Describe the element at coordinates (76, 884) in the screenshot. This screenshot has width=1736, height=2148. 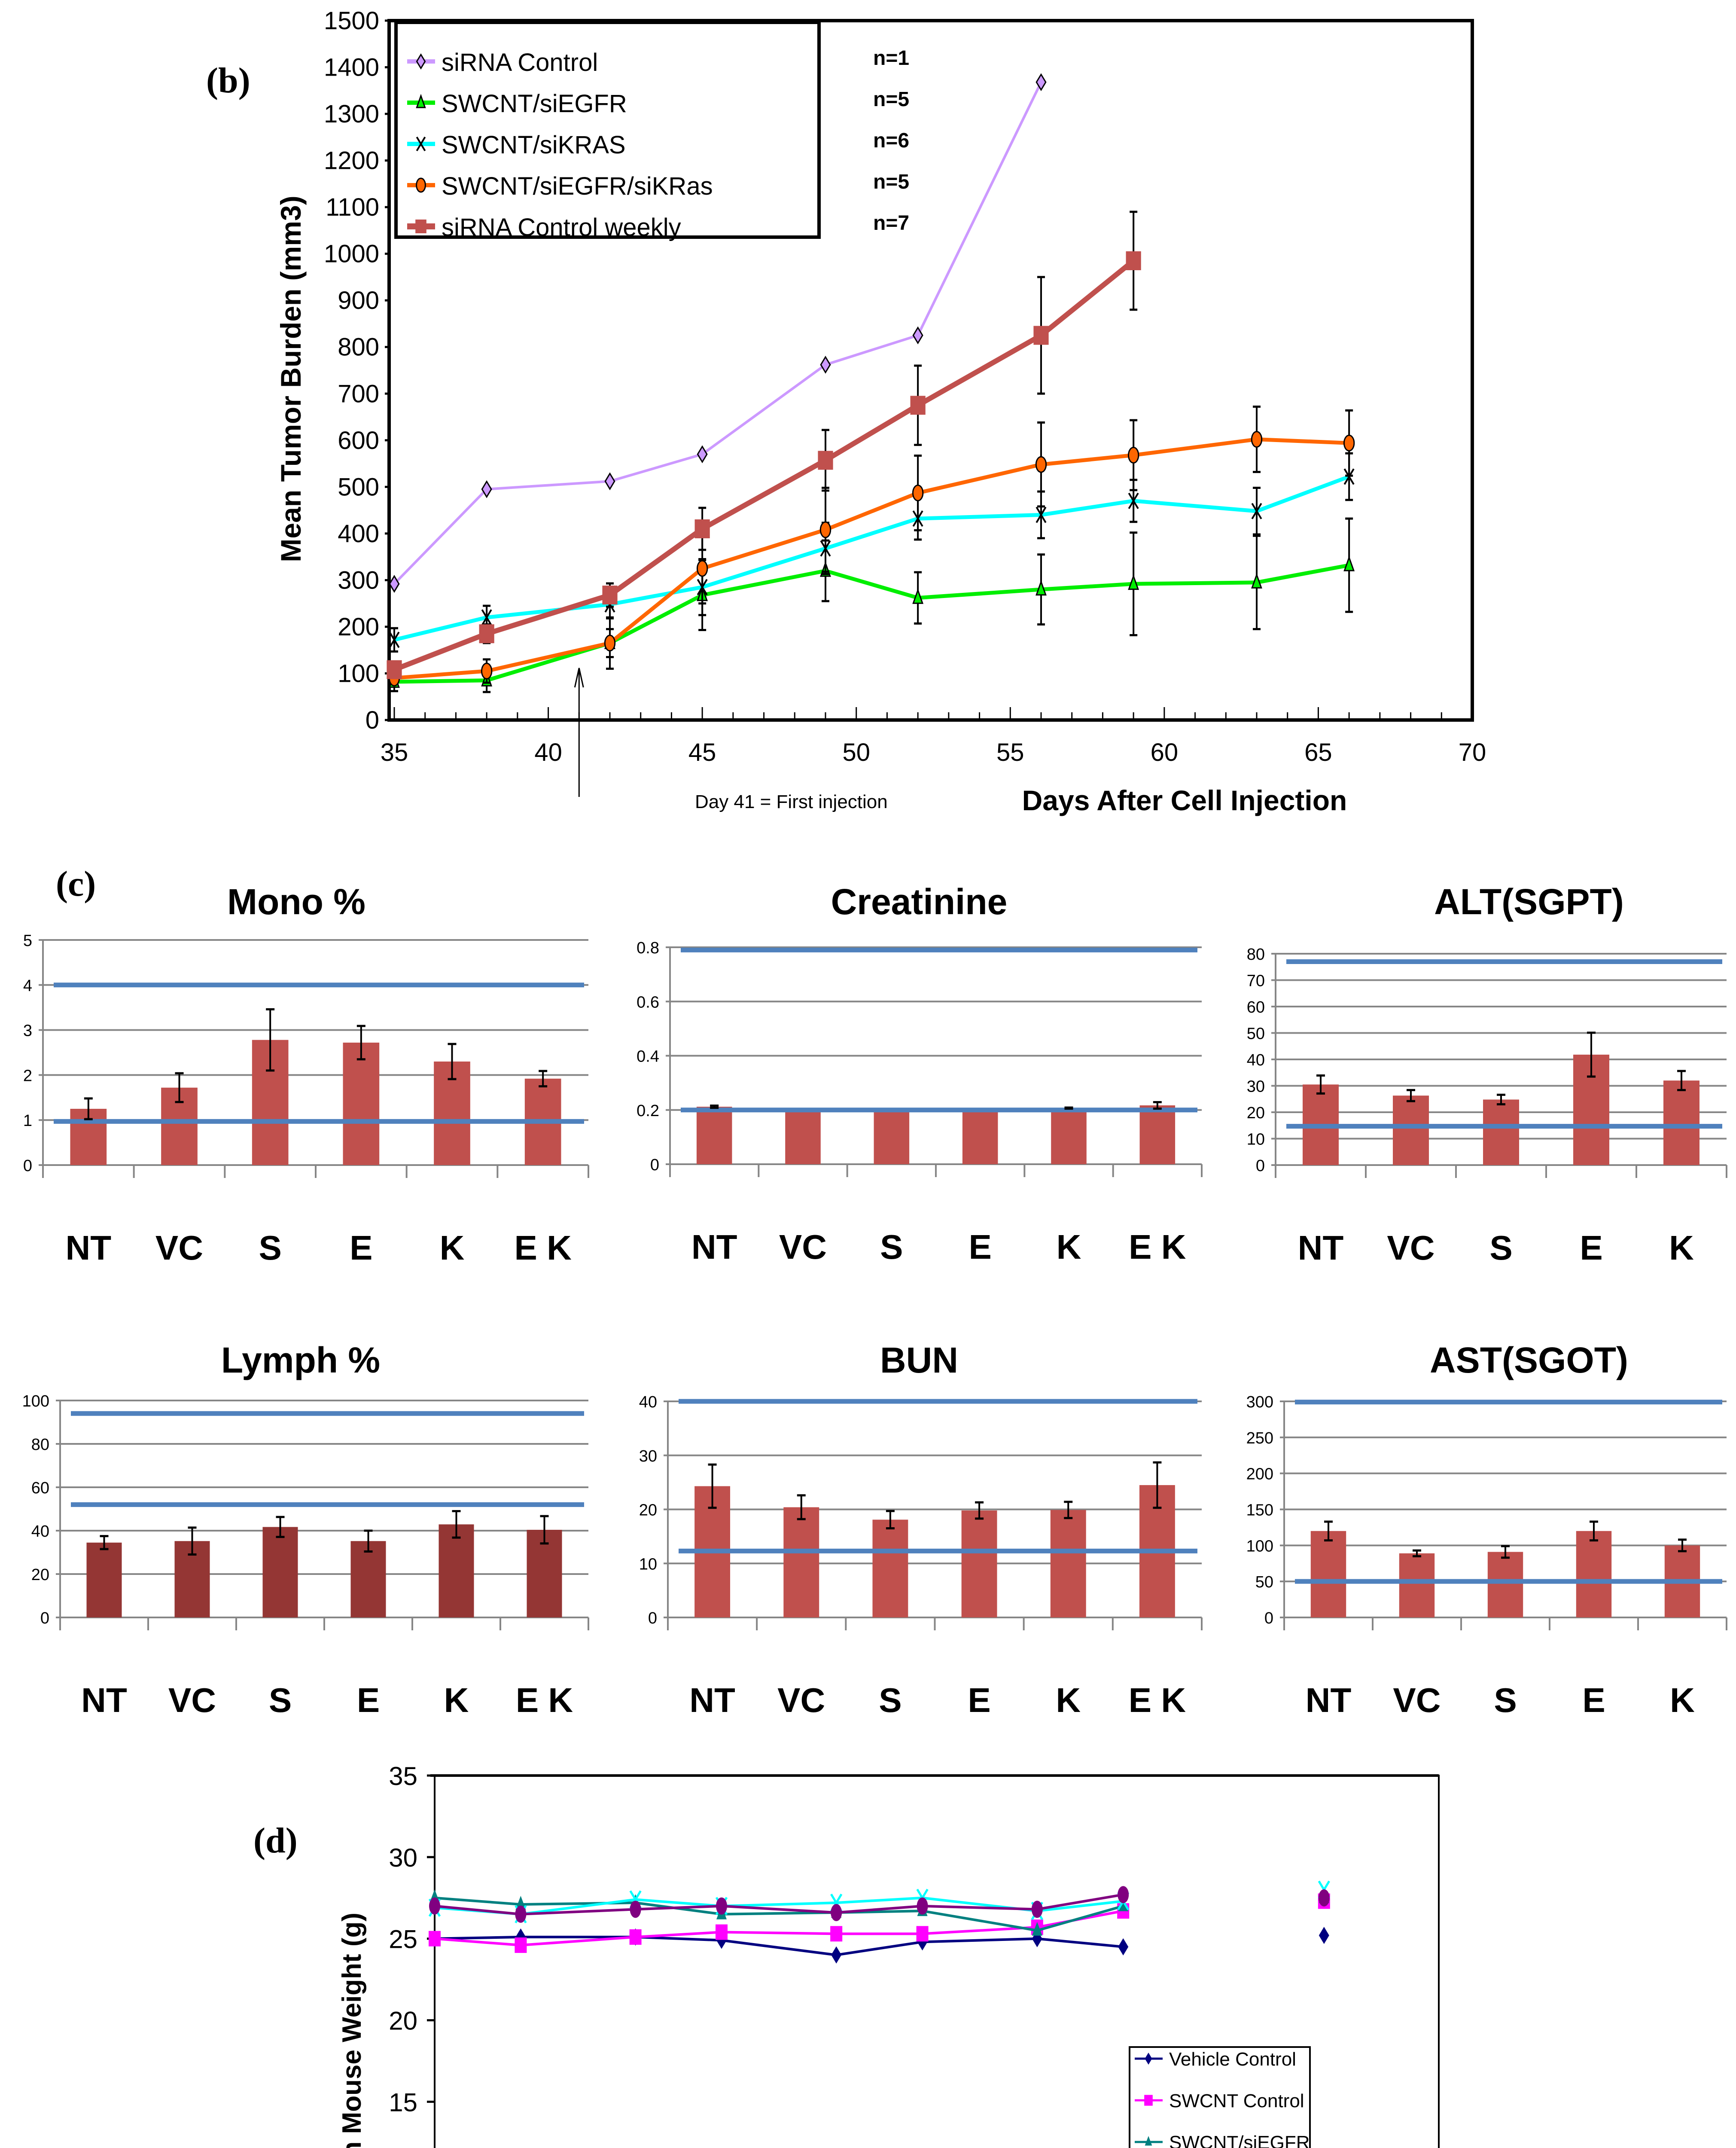
I see `panel-label-c: (c)` at that location.